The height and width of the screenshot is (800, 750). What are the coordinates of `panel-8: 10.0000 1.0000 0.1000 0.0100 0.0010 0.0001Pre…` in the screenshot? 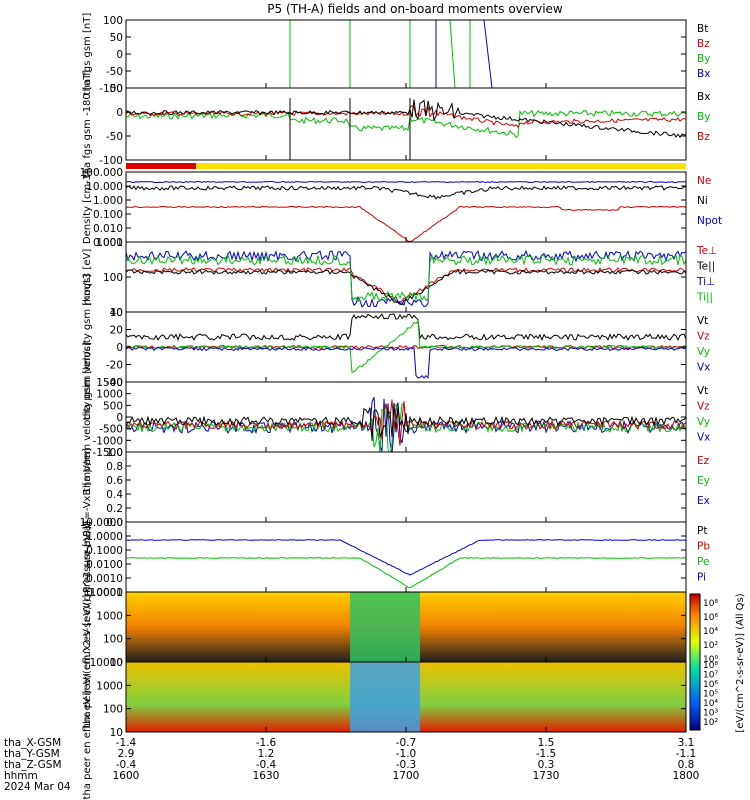 It's located at (395, 558).